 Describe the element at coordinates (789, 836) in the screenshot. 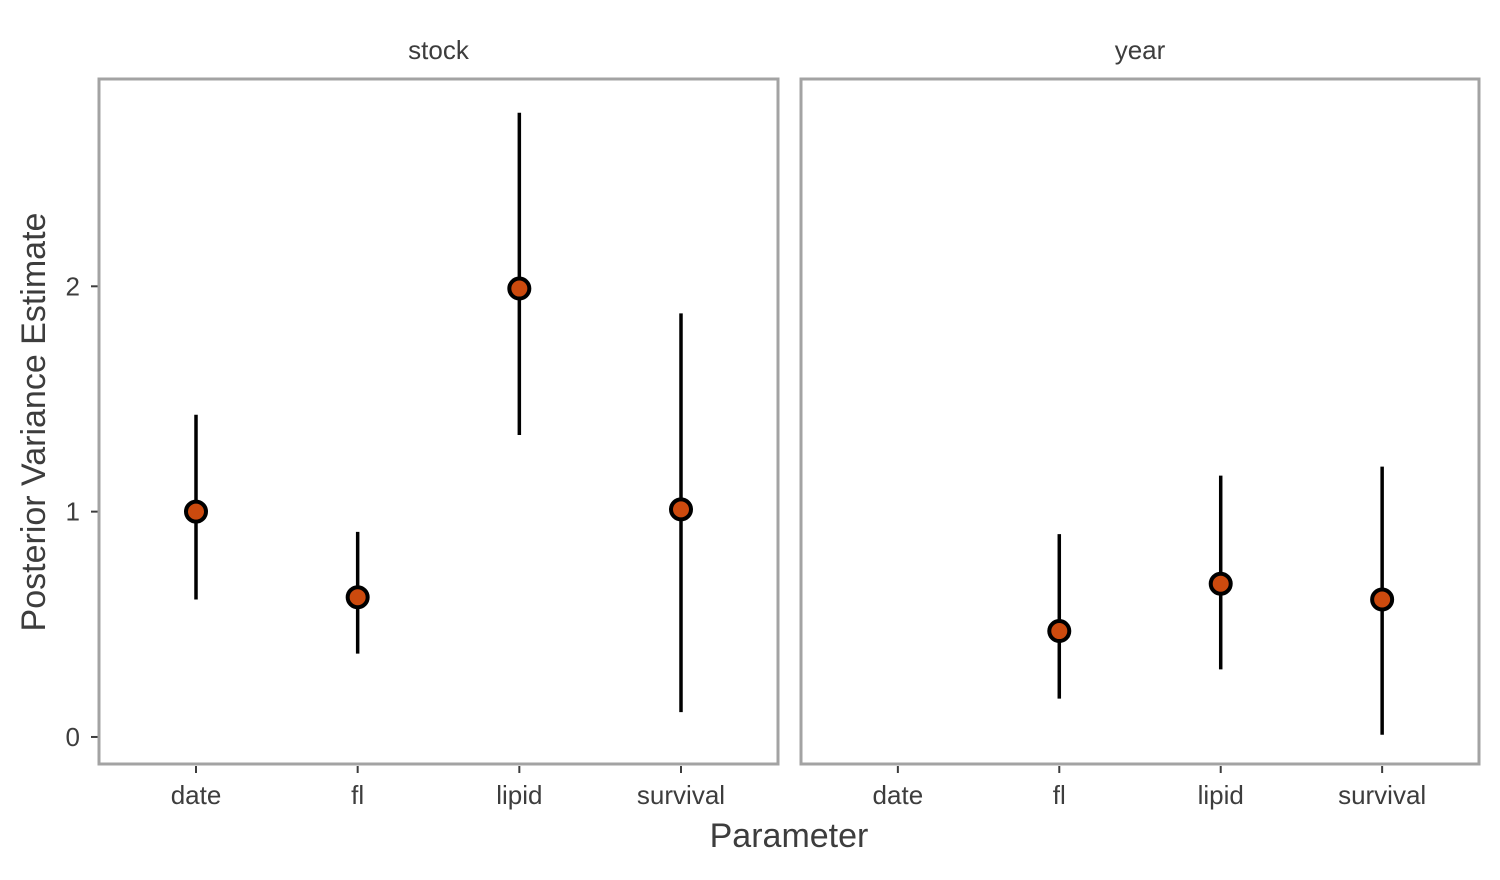

I see `x-axis-title: Parameter` at that location.